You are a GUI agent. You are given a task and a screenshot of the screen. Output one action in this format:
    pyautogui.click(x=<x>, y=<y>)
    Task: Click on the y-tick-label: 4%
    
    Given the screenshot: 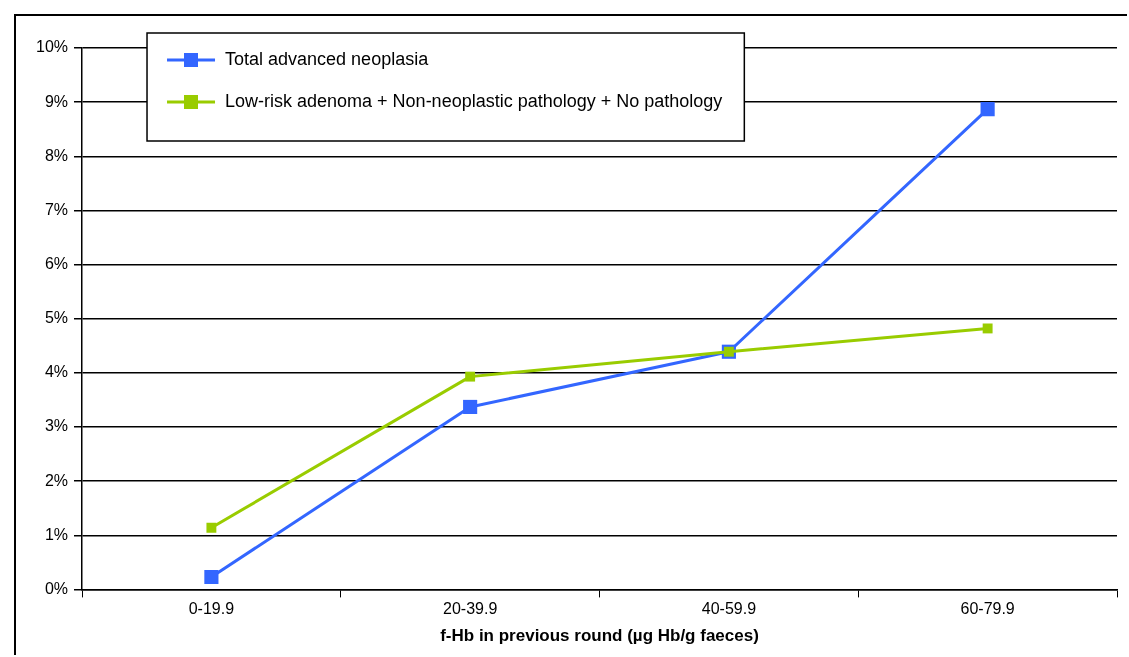 What is the action you would take?
    pyautogui.click(x=56, y=372)
    